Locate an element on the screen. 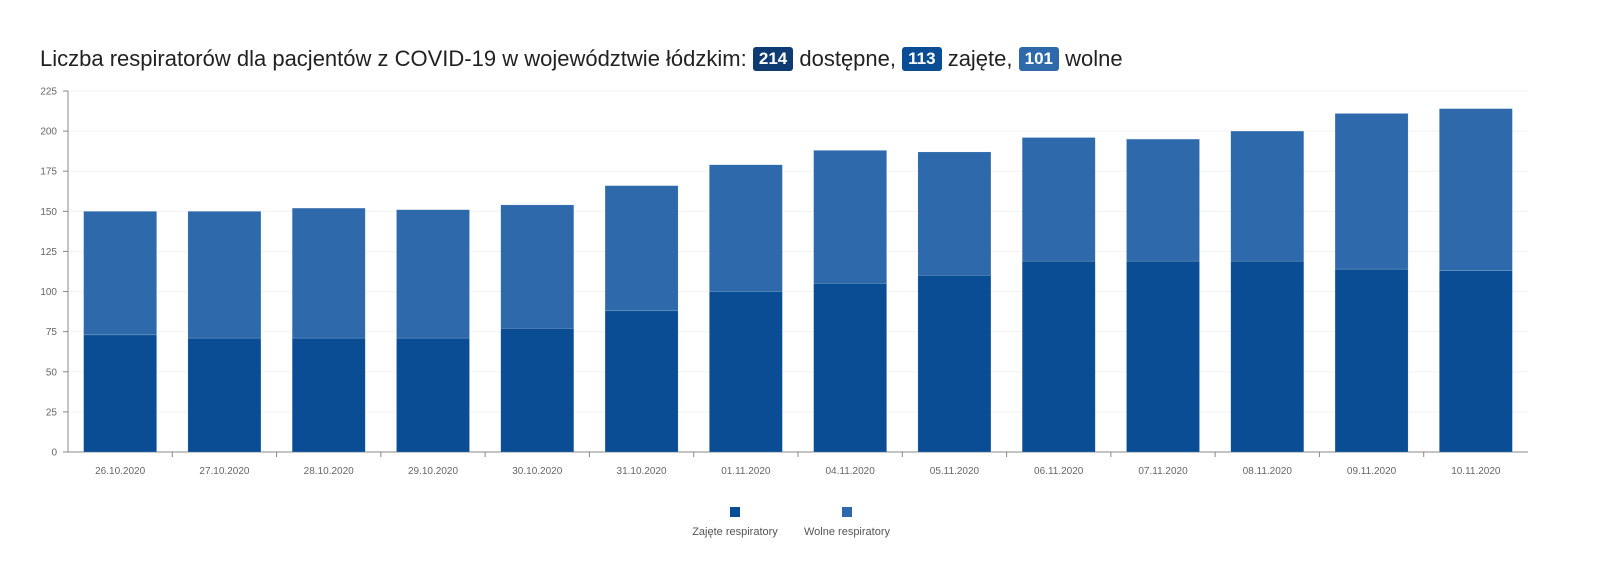  y-tick-label: 175 is located at coordinates (48, 172).